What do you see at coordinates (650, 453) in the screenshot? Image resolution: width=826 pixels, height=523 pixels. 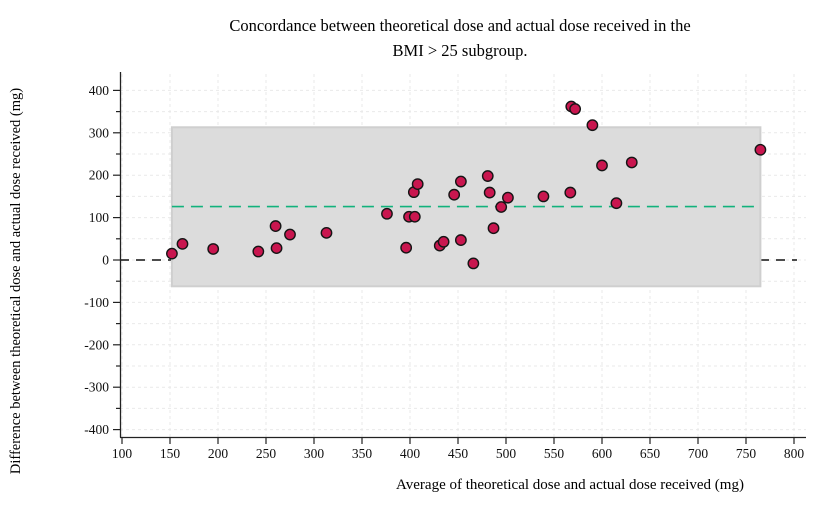 I see `x-tick-label: 650` at bounding box center [650, 453].